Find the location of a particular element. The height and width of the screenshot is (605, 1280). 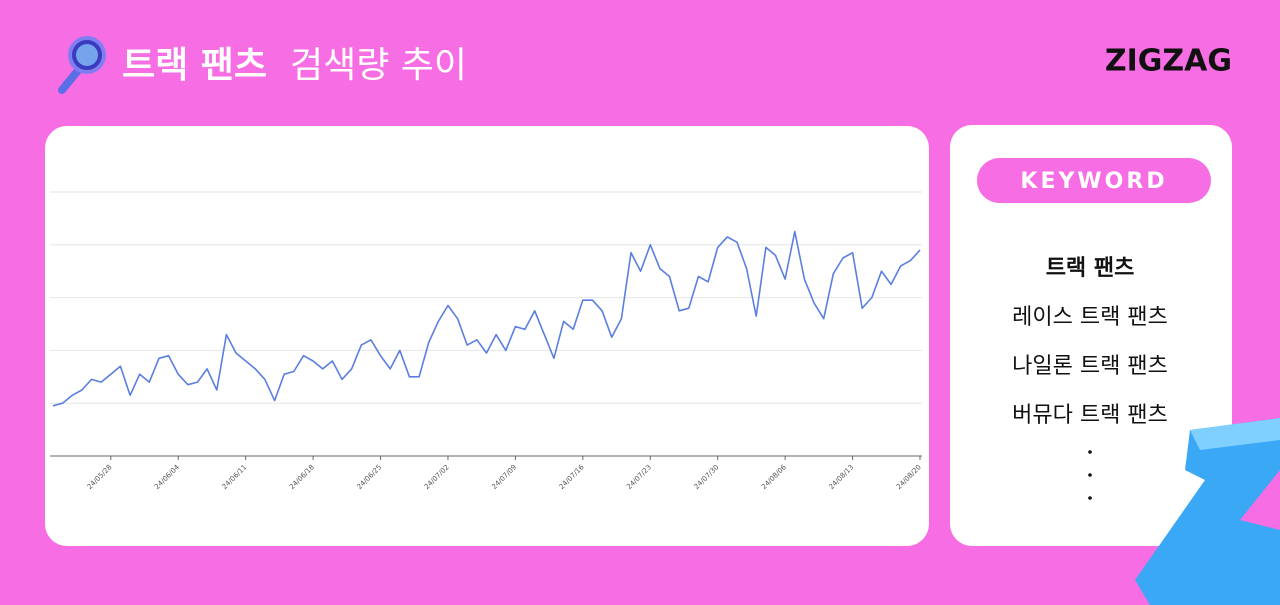

more-dots is located at coordinates (1090, 475).